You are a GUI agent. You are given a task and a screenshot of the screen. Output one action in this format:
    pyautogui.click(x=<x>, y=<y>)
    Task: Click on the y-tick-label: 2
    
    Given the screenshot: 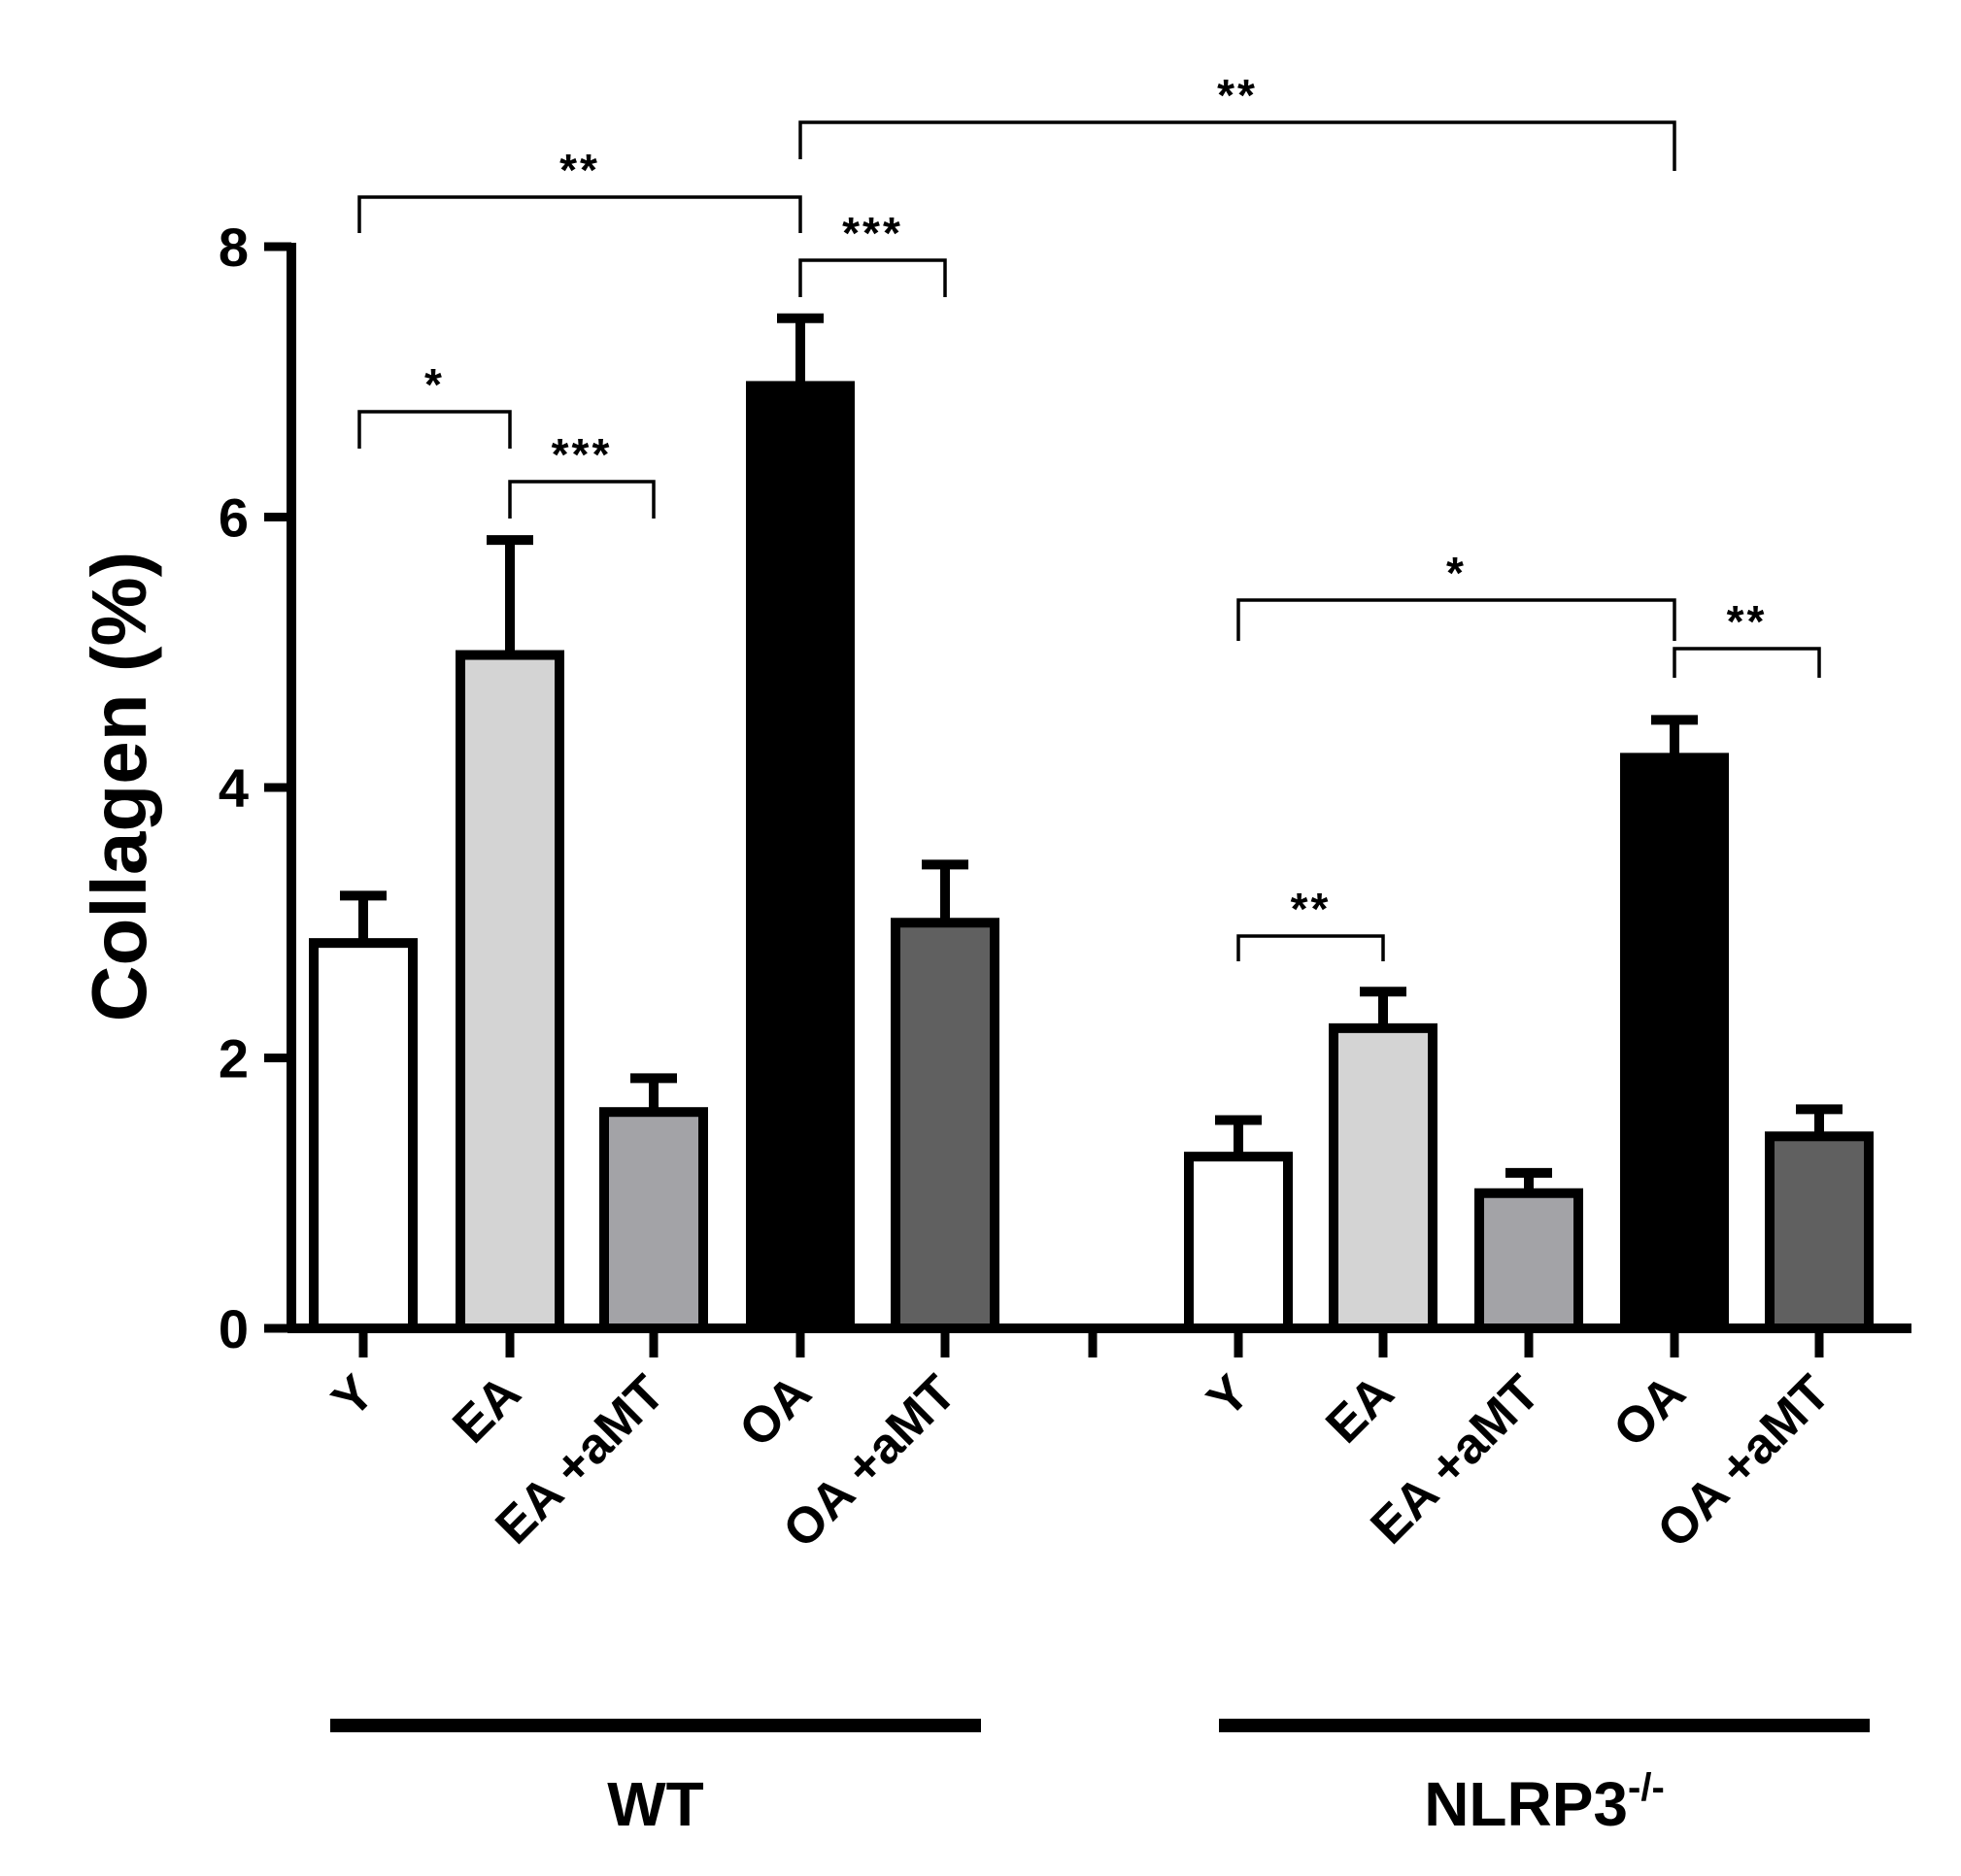 What is the action you would take?
    pyautogui.click(x=234, y=1059)
    